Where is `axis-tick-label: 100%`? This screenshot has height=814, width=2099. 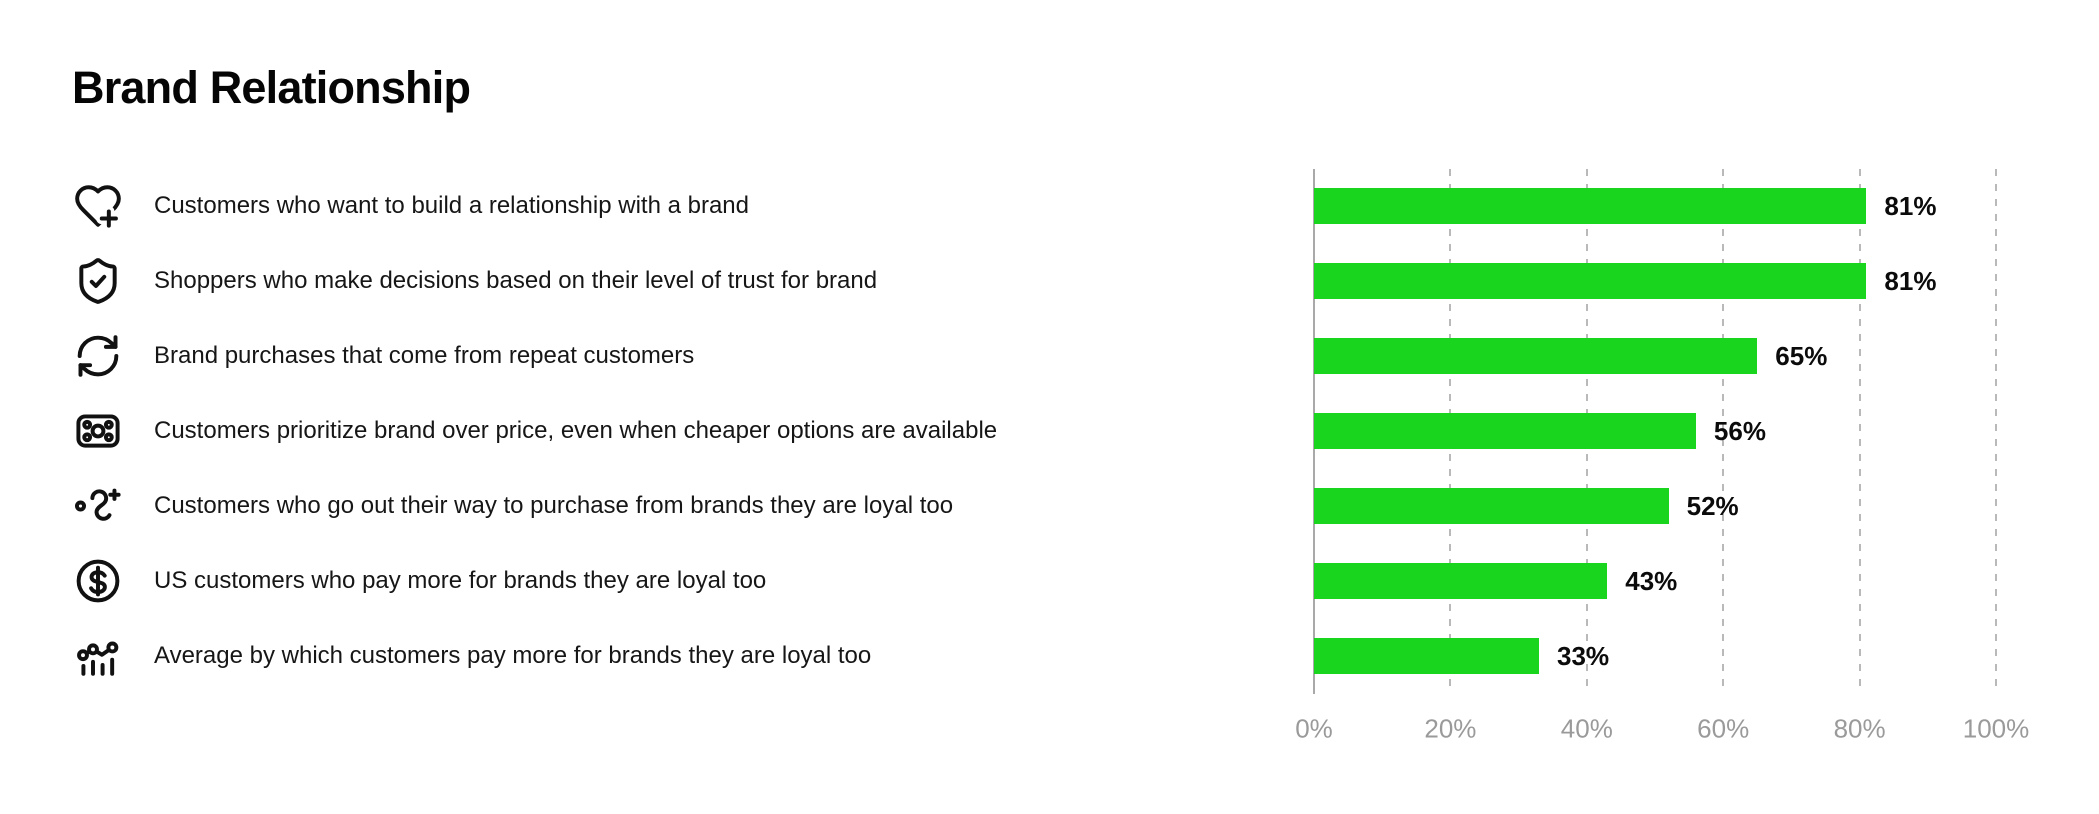
axis-tick-label: 100% is located at coordinates (1996, 728).